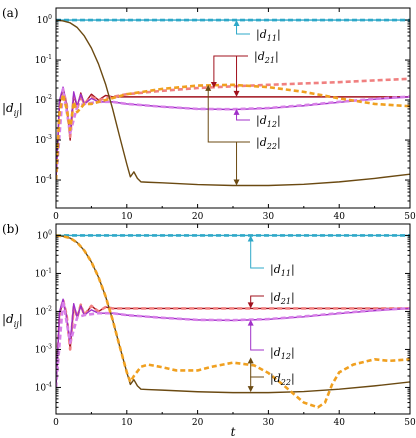 Image resolution: width=416 pixels, height=438 pixels. I want to click on x-tick-label: 10, so click(127, 217).